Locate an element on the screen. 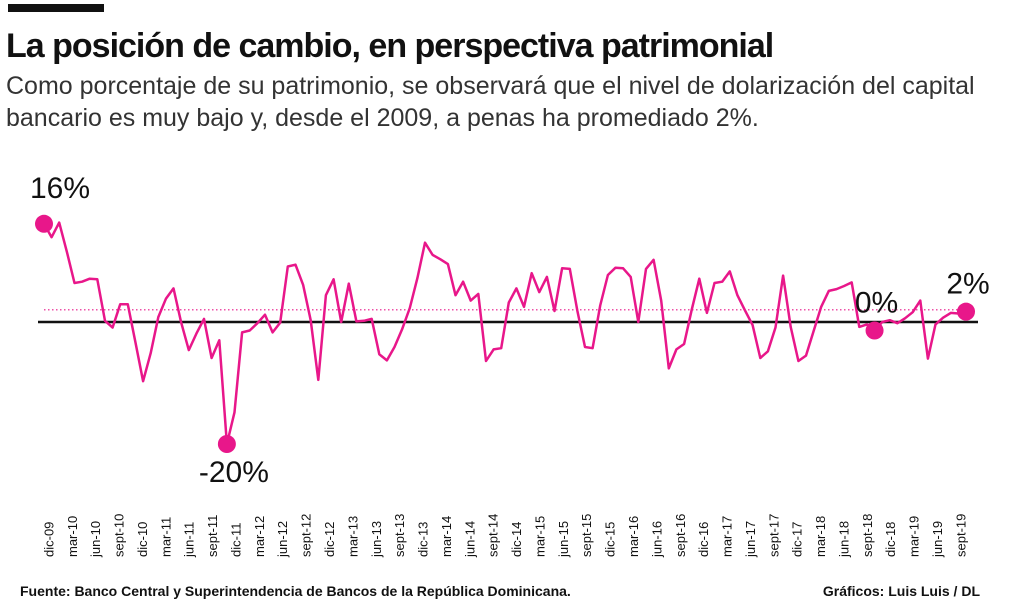 This screenshot has height=611, width=1024. x-tick-label: jun-12 is located at coordinates (282, 539).